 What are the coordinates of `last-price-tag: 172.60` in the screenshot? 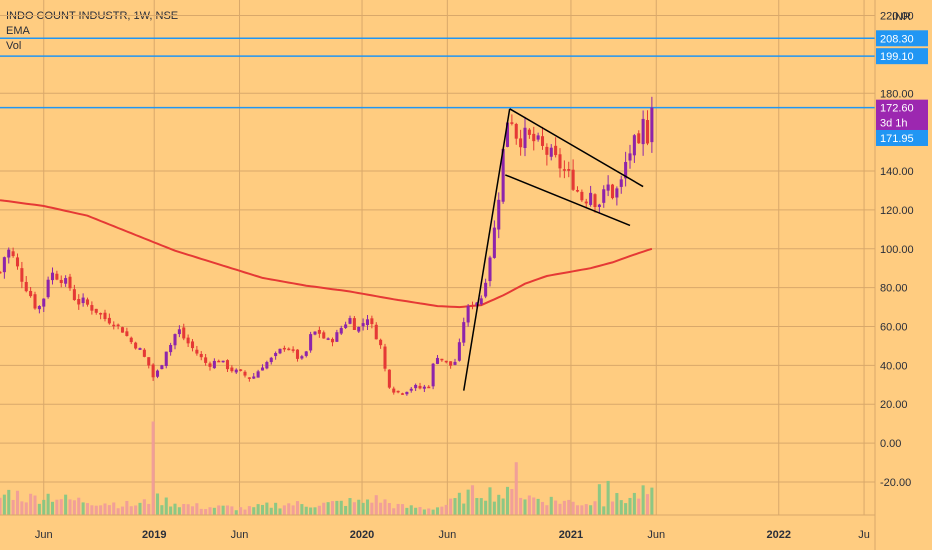 It's located at (897, 109).